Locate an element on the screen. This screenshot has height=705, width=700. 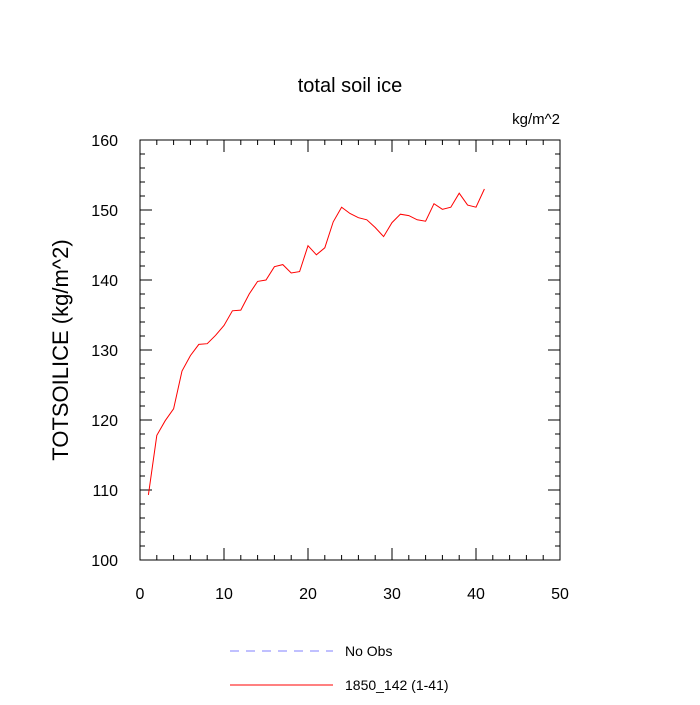
y-tick-label: 120 is located at coordinates (104, 421).